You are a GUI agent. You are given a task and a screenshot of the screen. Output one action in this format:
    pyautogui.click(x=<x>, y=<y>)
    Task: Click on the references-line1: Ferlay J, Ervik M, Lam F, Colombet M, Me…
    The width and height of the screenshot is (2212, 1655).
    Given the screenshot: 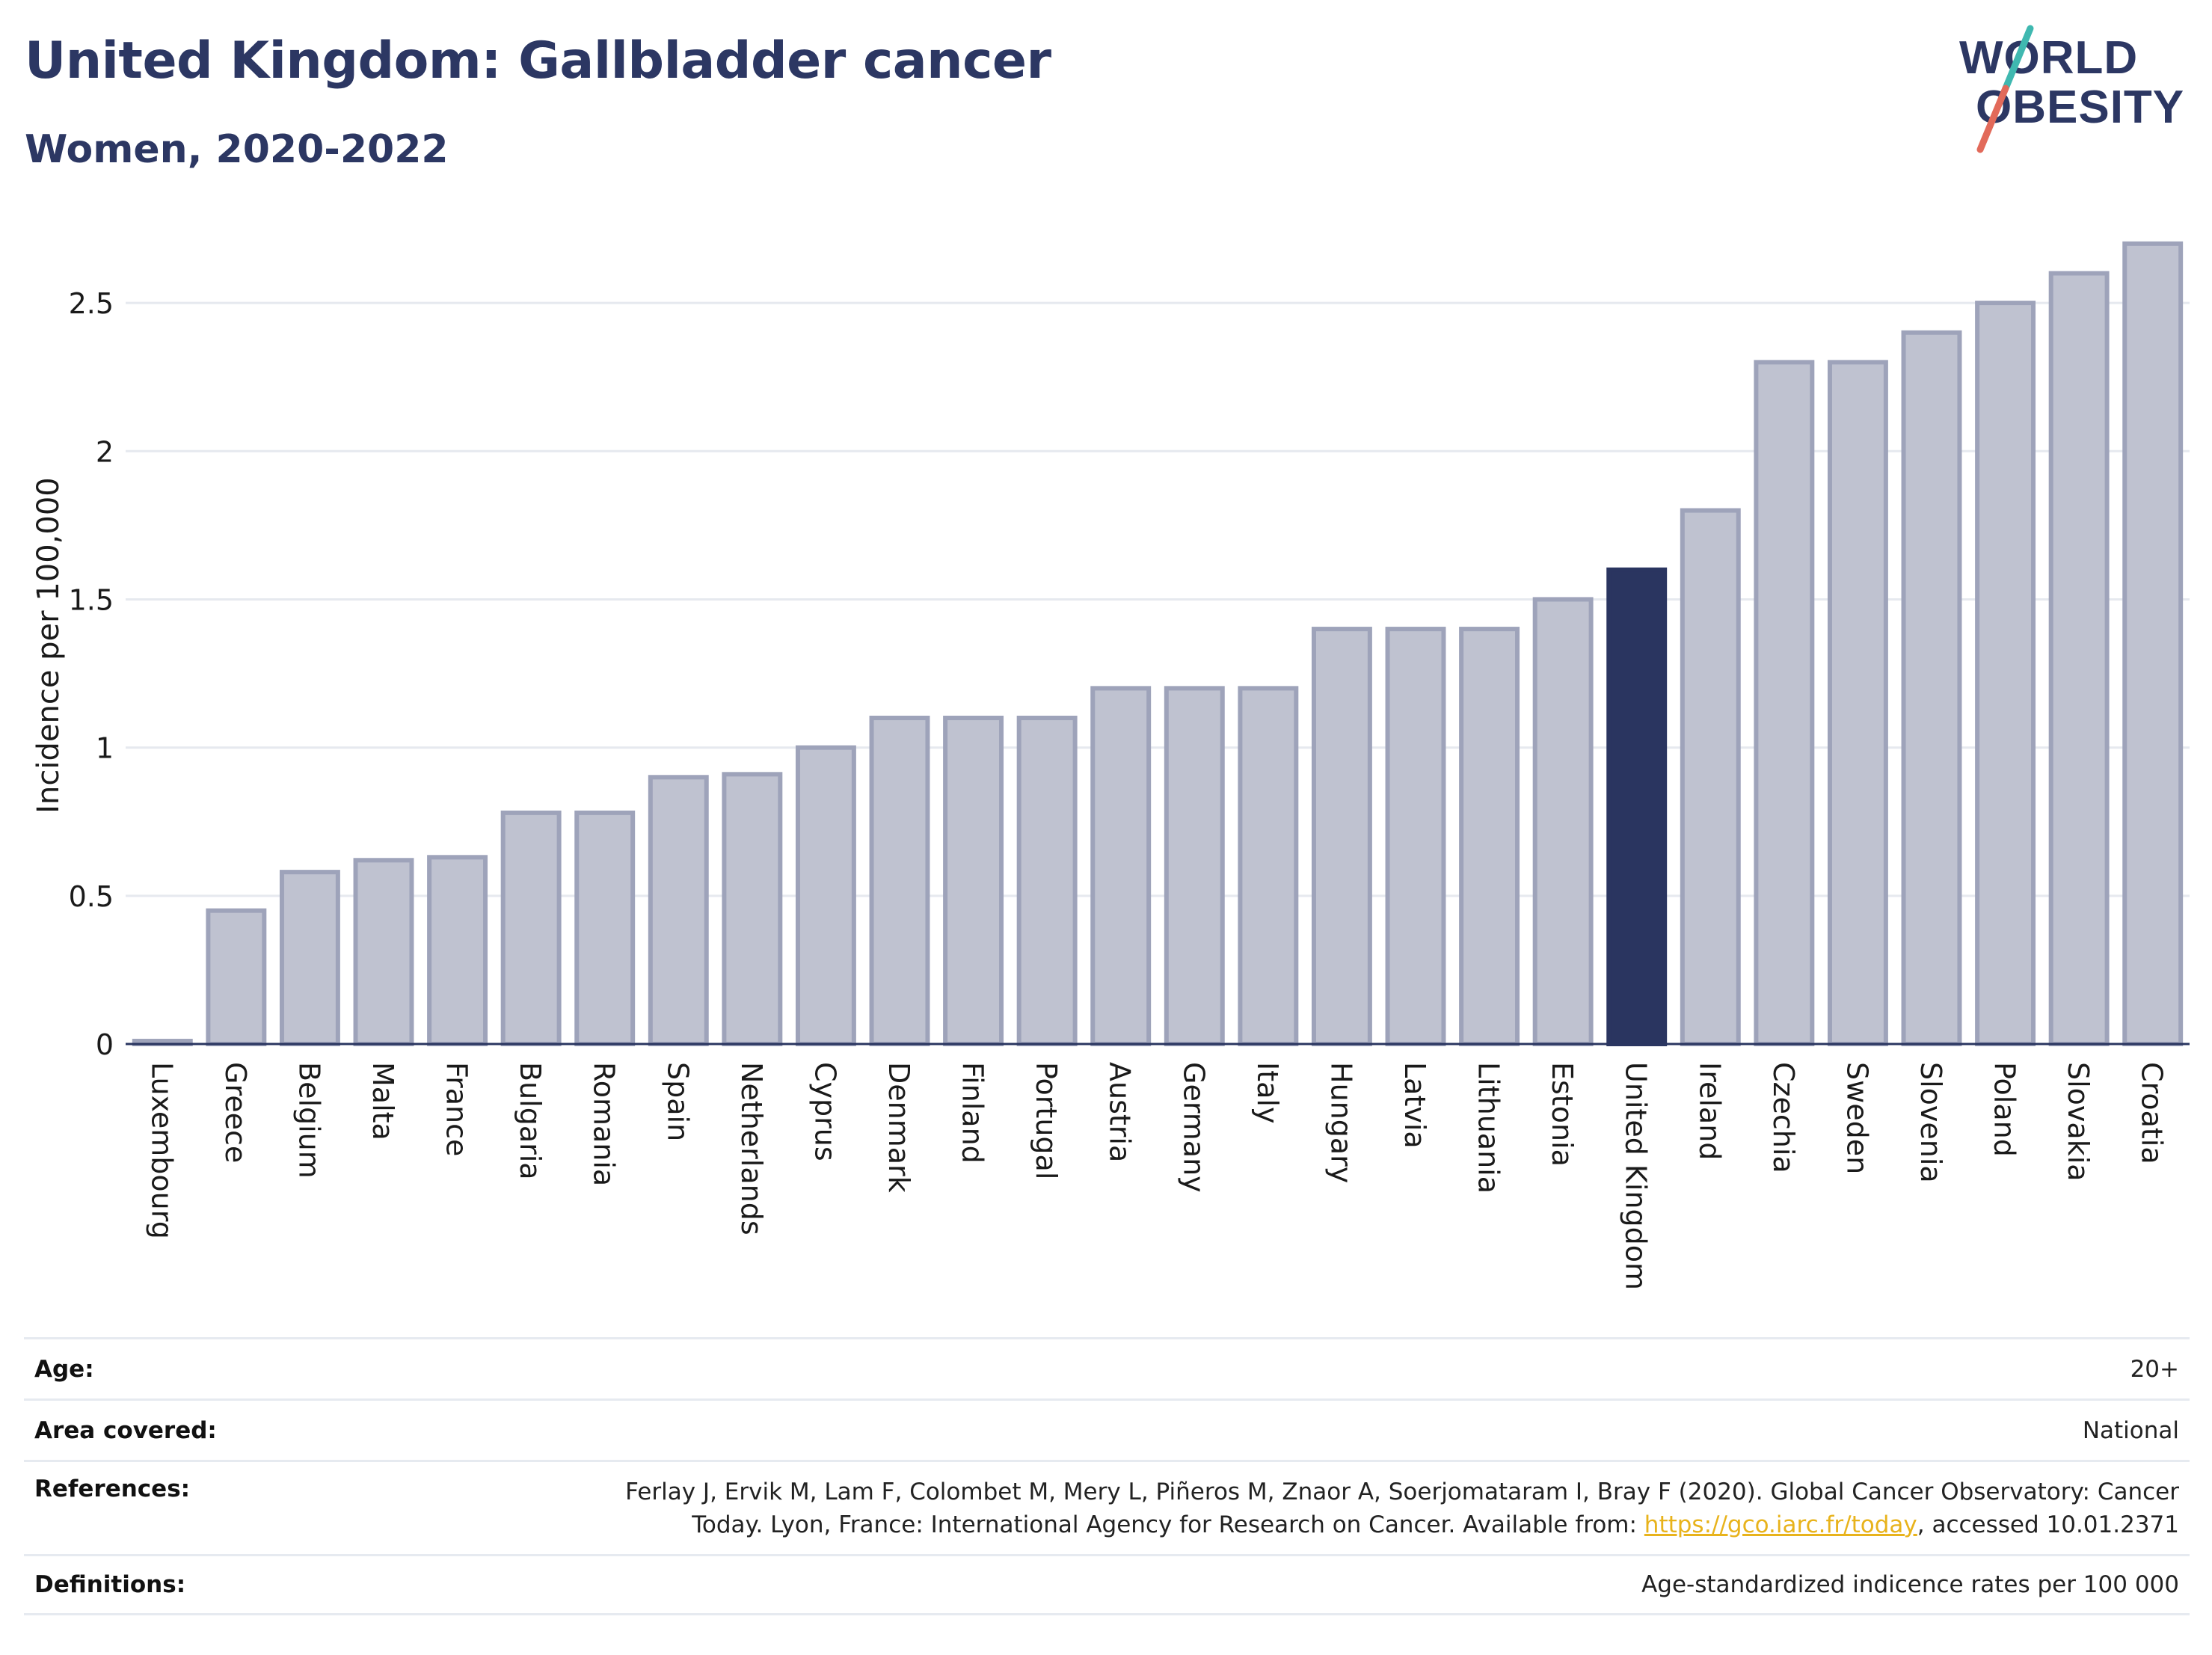 What is the action you would take?
    pyautogui.click(x=1402, y=1491)
    